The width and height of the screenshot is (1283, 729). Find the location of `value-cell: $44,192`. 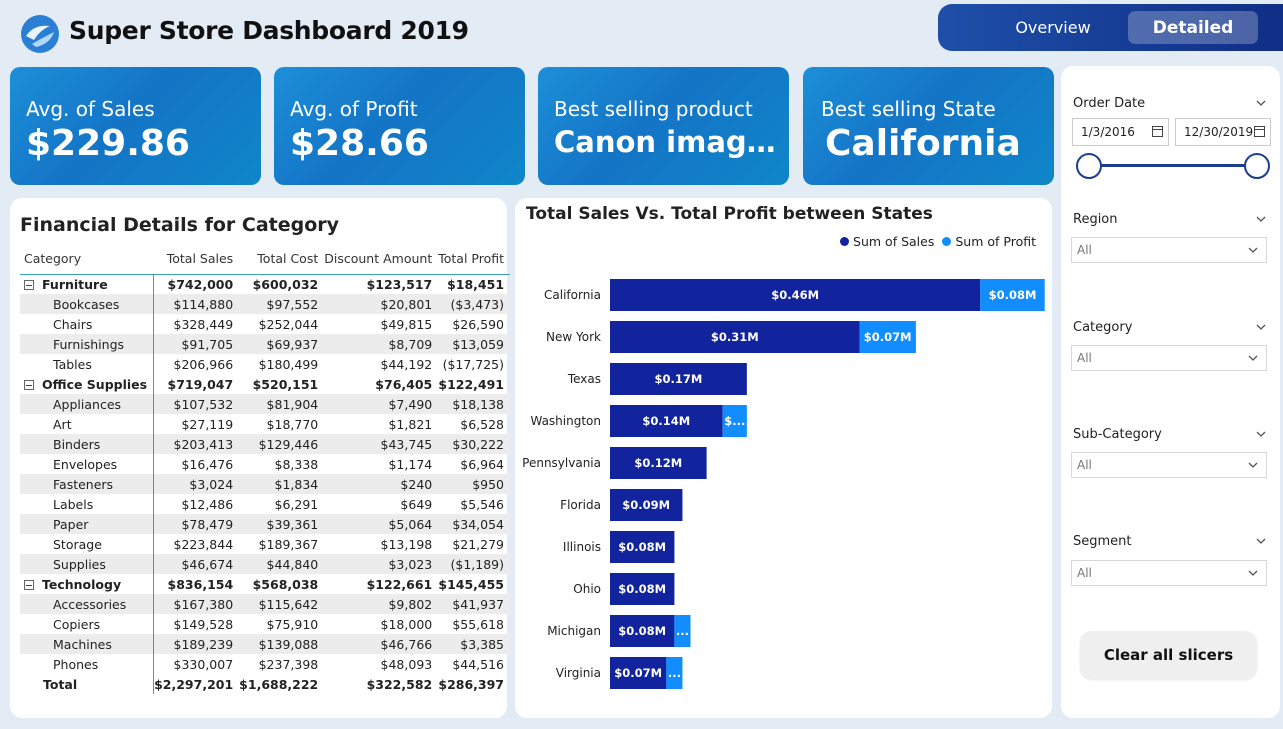

value-cell: $44,192 is located at coordinates (406, 364).